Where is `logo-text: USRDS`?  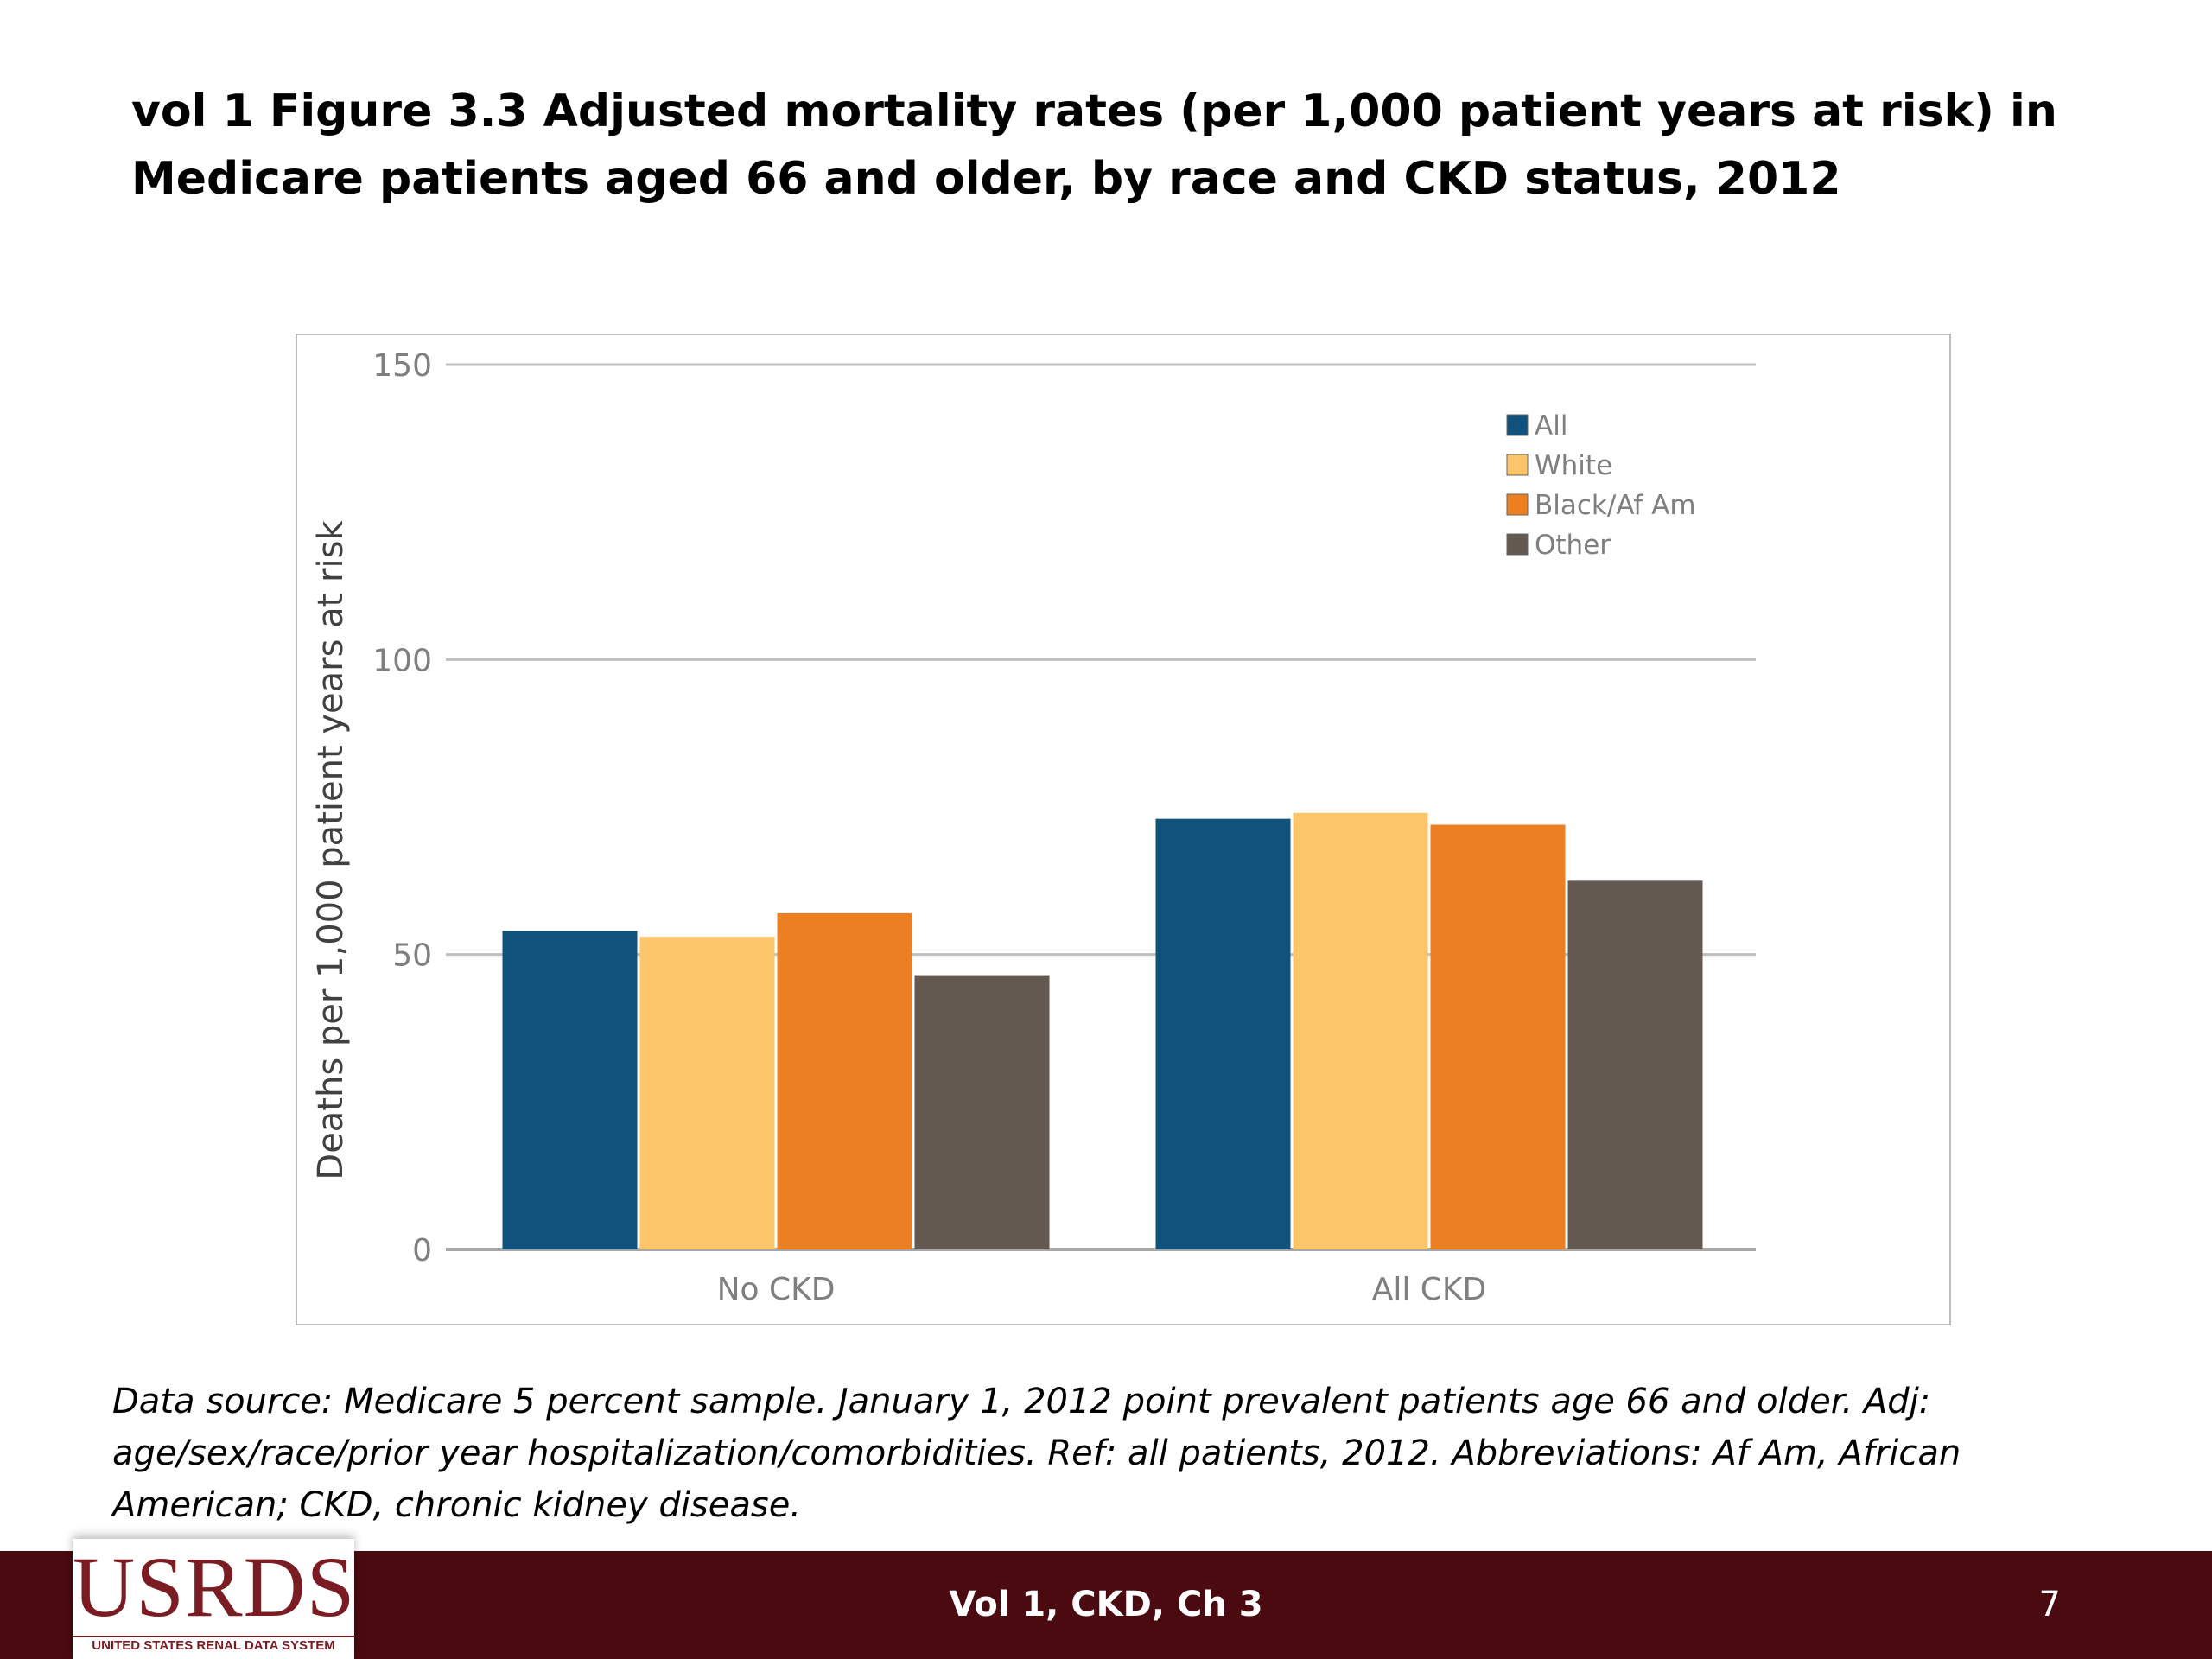
logo-text: USRDS is located at coordinates (214, 1587).